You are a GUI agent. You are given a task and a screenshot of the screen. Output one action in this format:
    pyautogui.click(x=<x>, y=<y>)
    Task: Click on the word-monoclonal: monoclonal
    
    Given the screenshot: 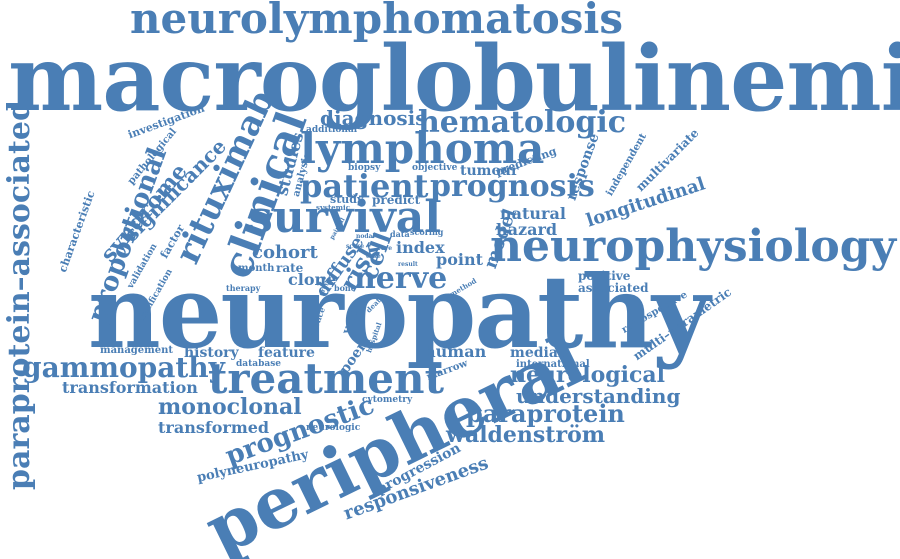 What is the action you would take?
    pyautogui.click(x=230, y=407)
    